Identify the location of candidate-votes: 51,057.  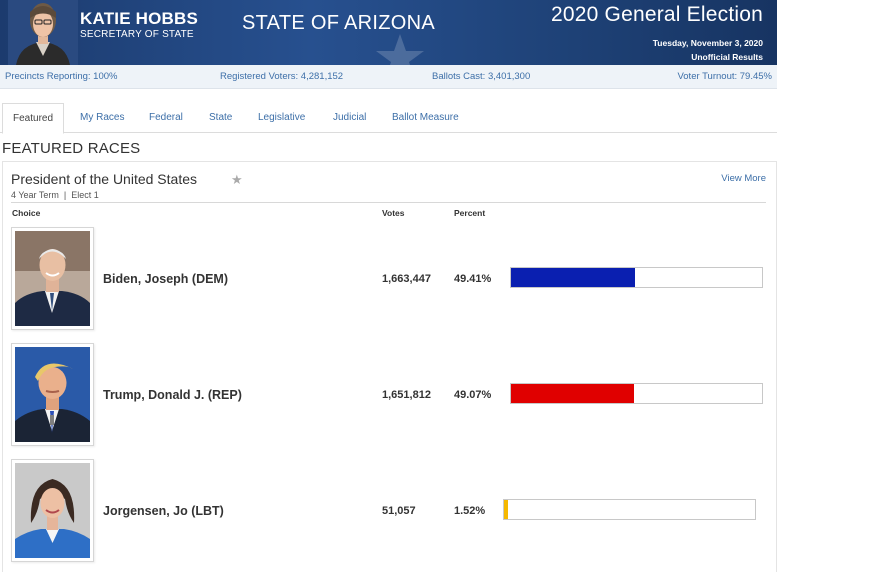
(399, 511).